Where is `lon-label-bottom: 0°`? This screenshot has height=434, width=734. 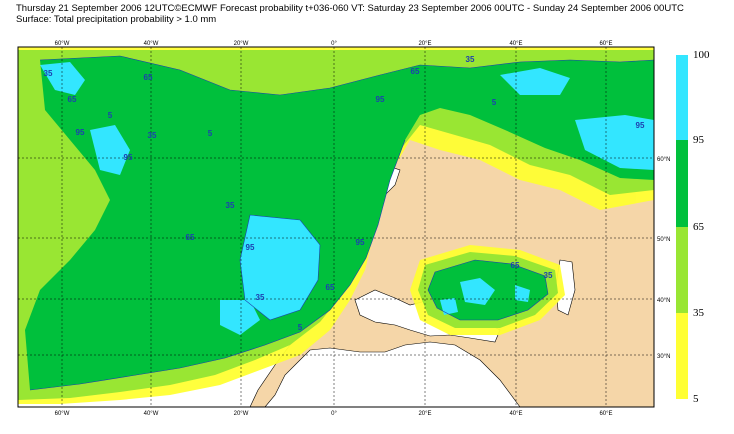 lon-label-bottom: 0° is located at coordinates (334, 414).